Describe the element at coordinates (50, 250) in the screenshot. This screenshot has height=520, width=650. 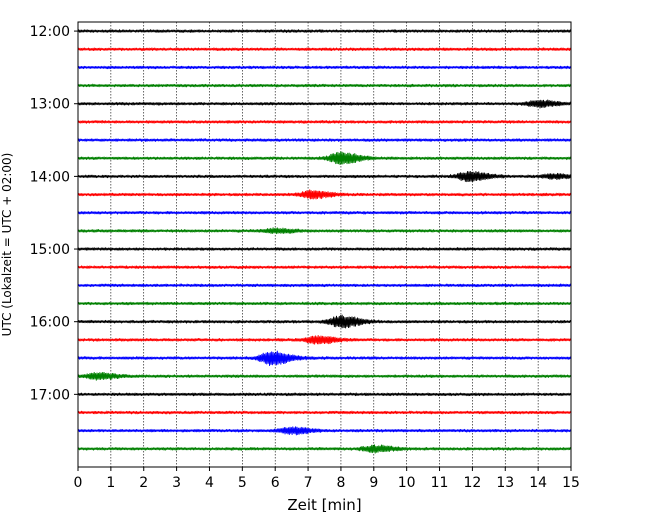
I see `y-tick-label: 15:00` at that location.